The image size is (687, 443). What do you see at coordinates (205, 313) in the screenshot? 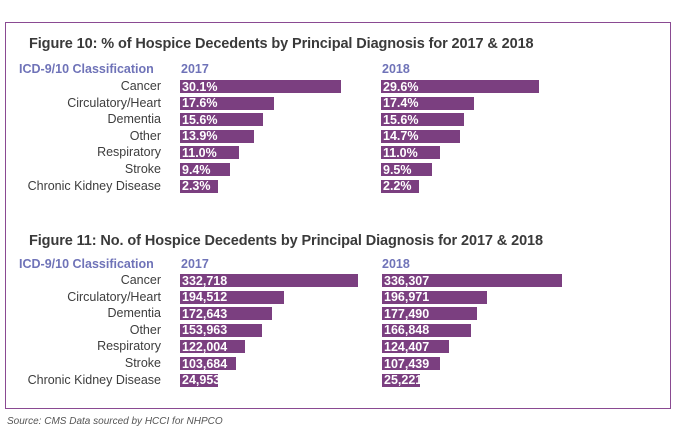
I see `figure-11-bar-label-2017: 172,643` at bounding box center [205, 313].